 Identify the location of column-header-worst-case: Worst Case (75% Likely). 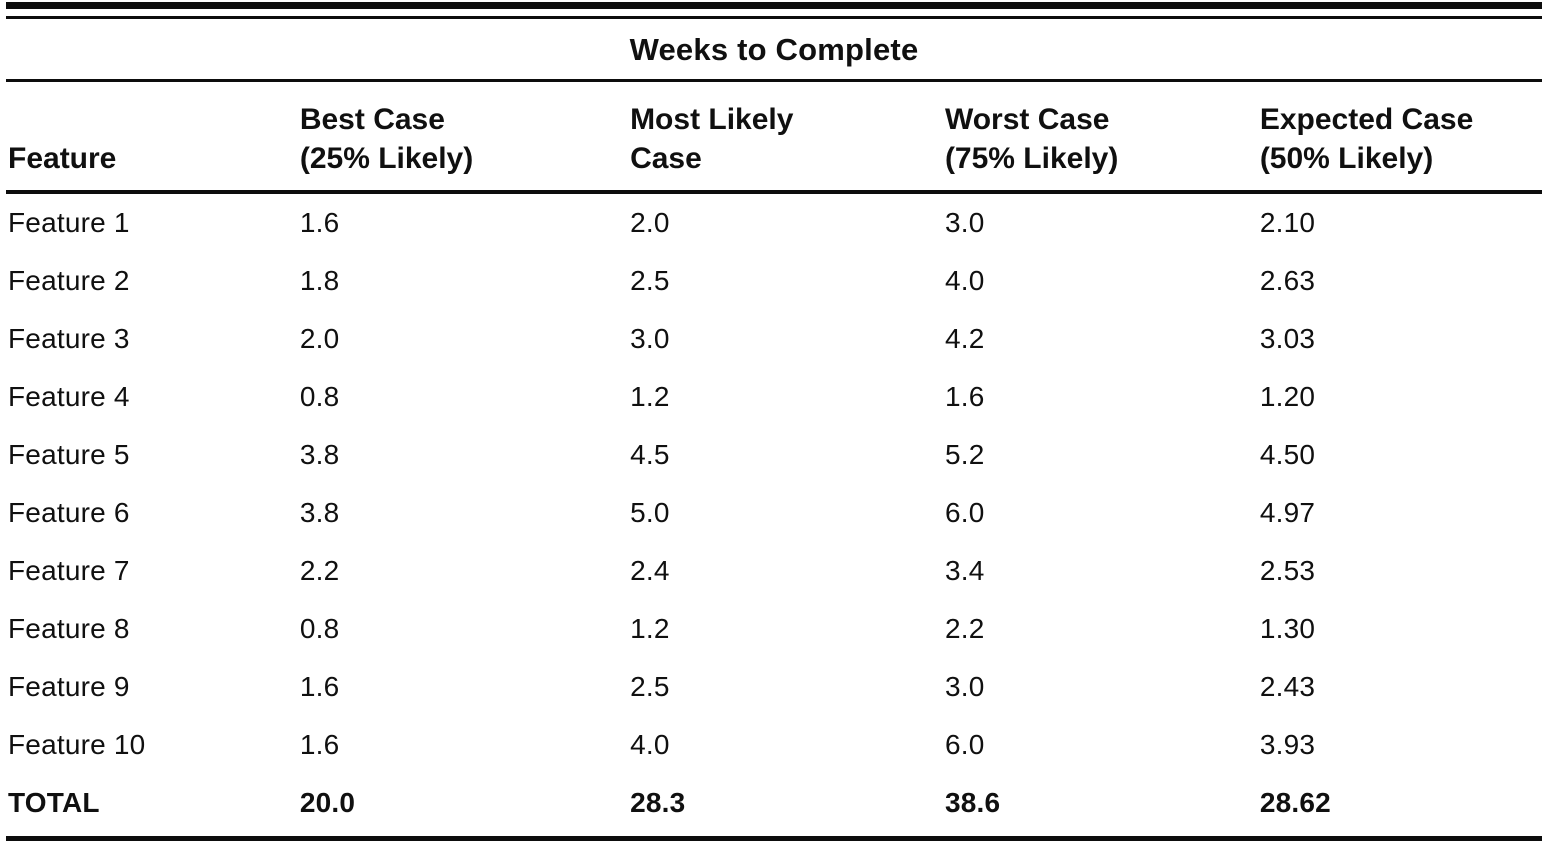
(1100, 137).